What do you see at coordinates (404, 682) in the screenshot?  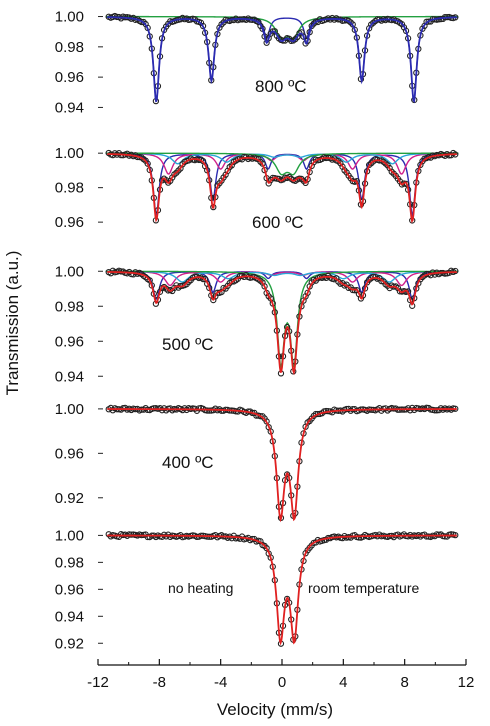 I see `x-tick-label: 8` at bounding box center [404, 682].